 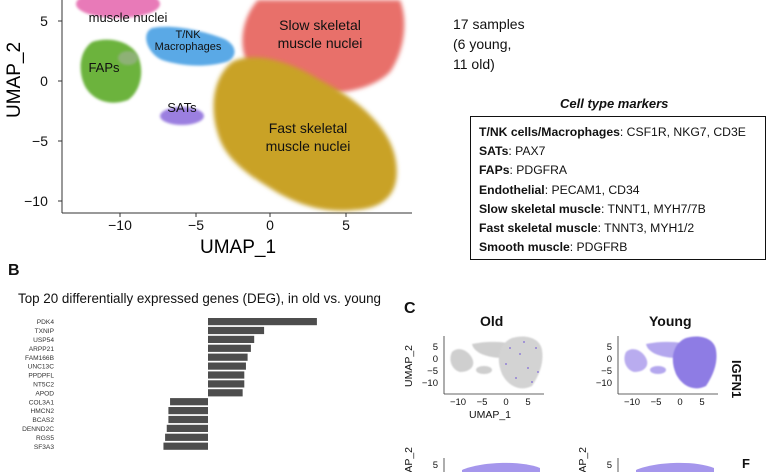 What do you see at coordinates (187, 428) in the screenshot?
I see `deg-bar-dennd2c` at bounding box center [187, 428].